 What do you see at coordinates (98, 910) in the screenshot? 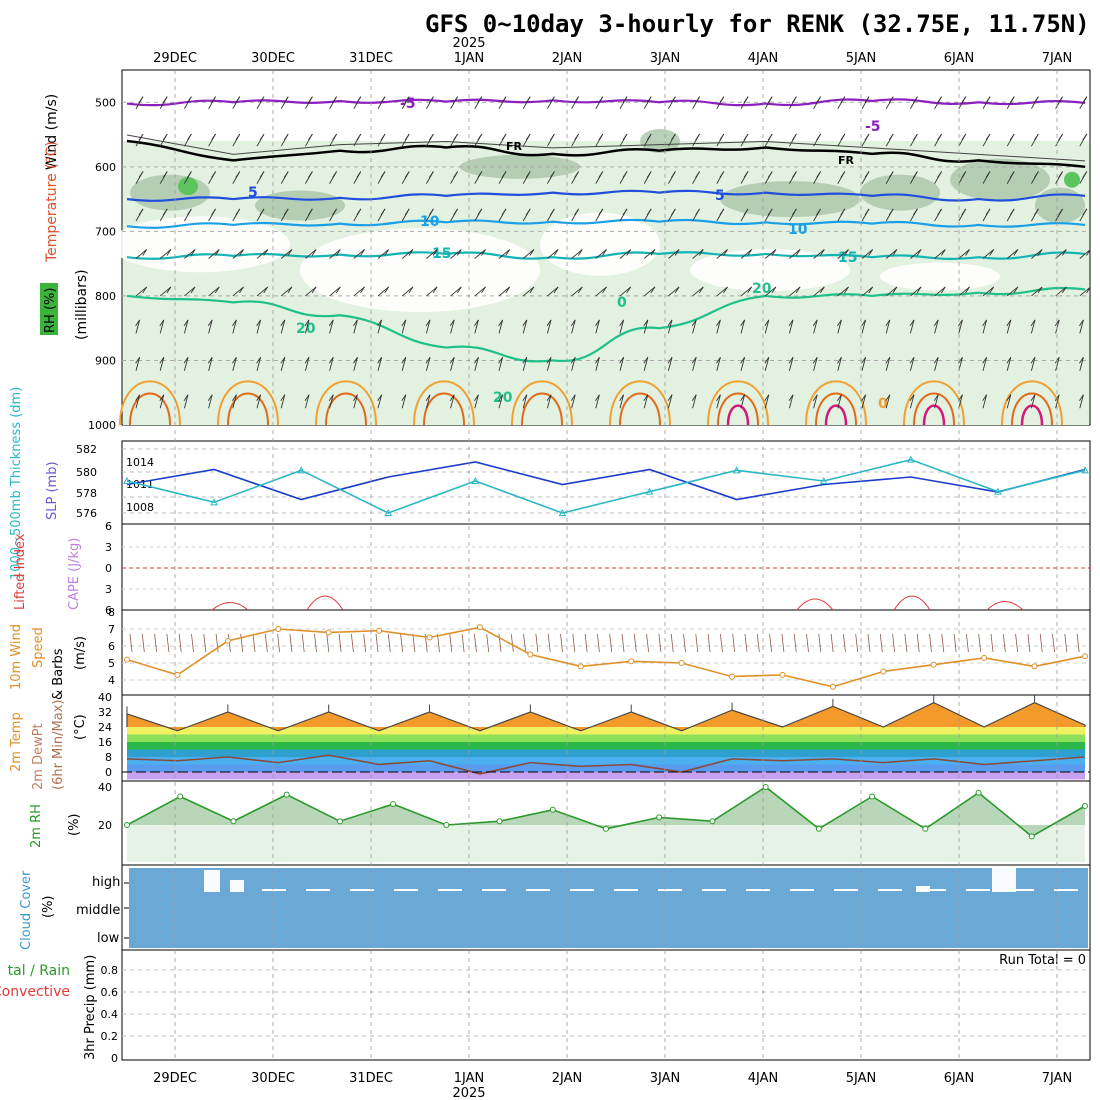
I see `cloud-tick-middle: middle` at bounding box center [98, 910].